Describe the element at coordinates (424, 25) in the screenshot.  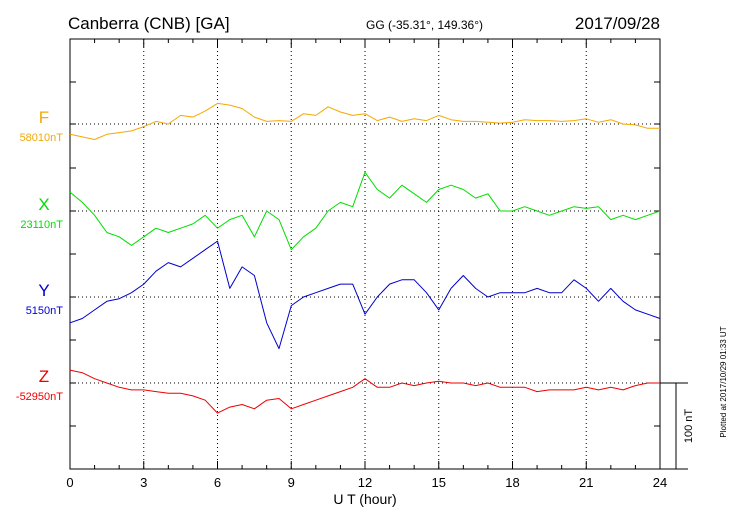
I see `chart-coordinates: GG (-35.31°, 149.36°)` at that location.